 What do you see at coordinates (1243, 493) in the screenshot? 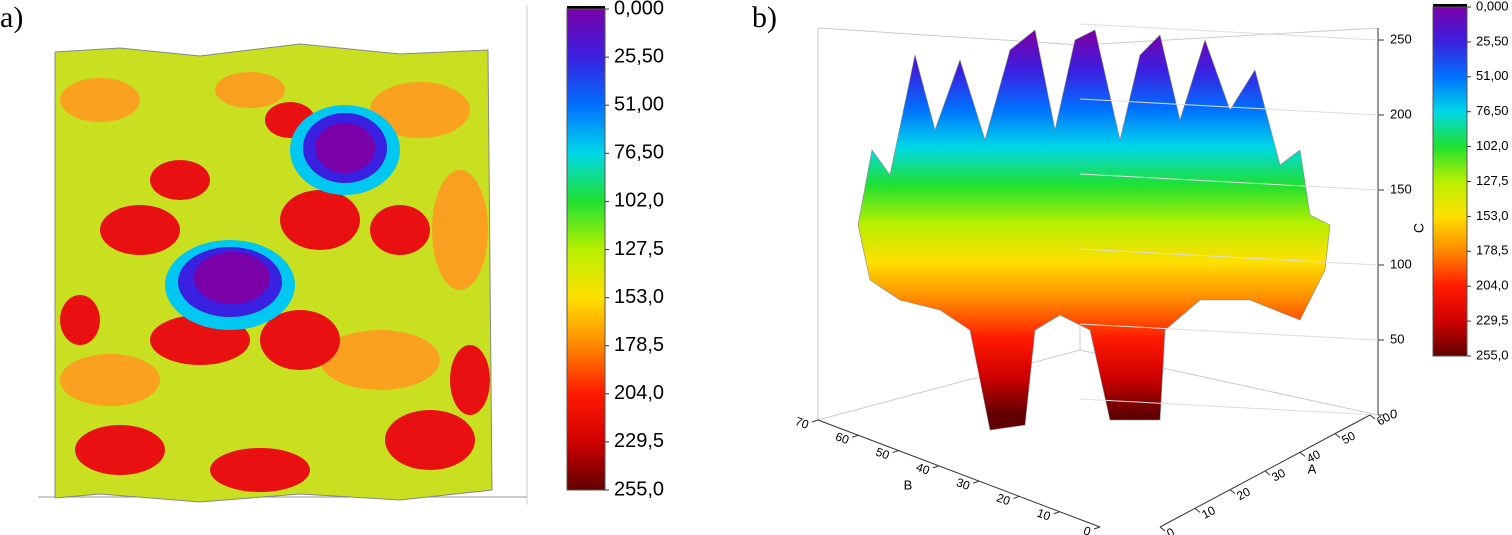
I see `y-tick-label: 20` at bounding box center [1243, 493].